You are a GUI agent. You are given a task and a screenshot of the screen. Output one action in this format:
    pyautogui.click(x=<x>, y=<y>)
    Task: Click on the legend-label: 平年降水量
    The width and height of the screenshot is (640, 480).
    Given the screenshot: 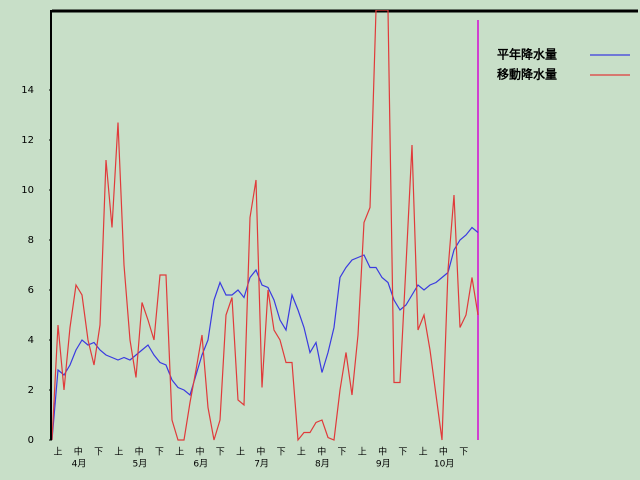 What is the action you would take?
    pyautogui.click(x=527, y=54)
    